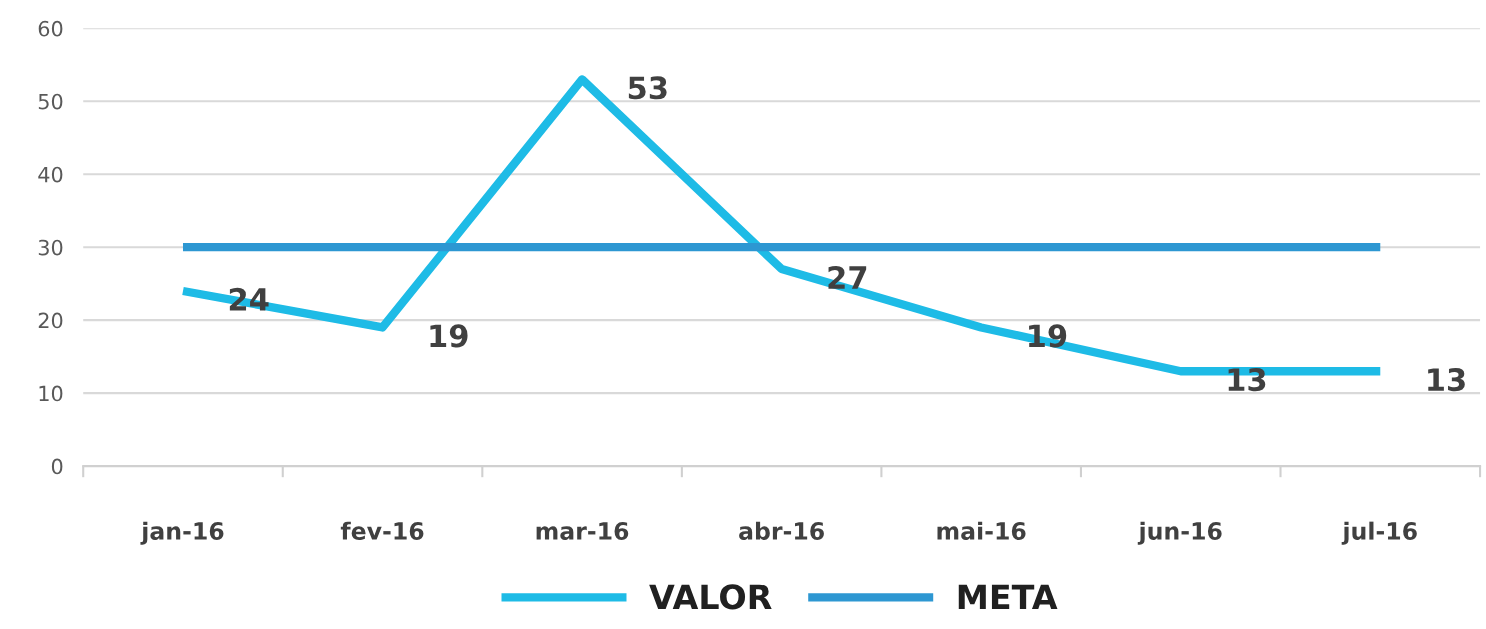 The width and height of the screenshot is (1486, 629). I want to click on x-tick-label: jul-16, so click(1379, 533).